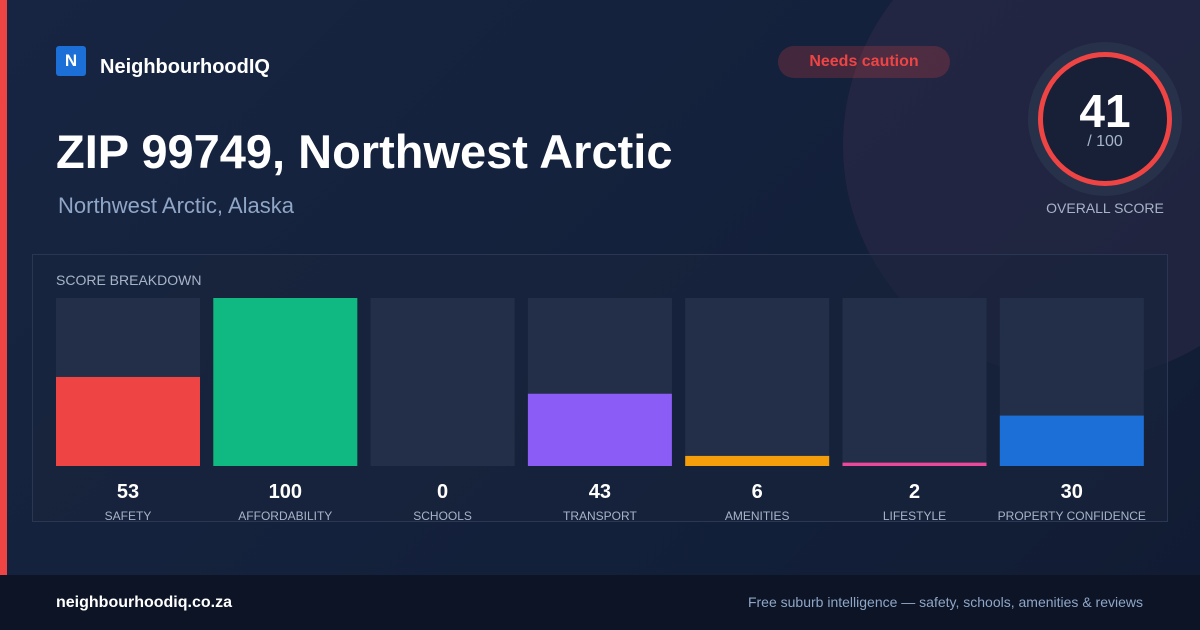  Describe the element at coordinates (364, 151) in the screenshot. I see `title: ZIP 99749, Northwest Arctic` at that location.